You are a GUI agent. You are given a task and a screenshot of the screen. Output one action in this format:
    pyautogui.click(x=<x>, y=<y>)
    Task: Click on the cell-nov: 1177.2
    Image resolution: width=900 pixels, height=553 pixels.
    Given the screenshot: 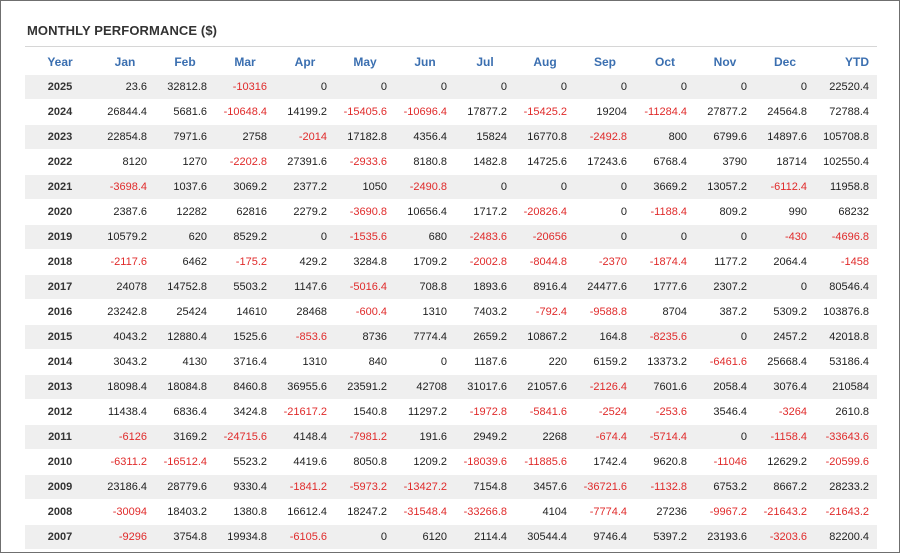 What is the action you would take?
    pyautogui.click(x=725, y=262)
    